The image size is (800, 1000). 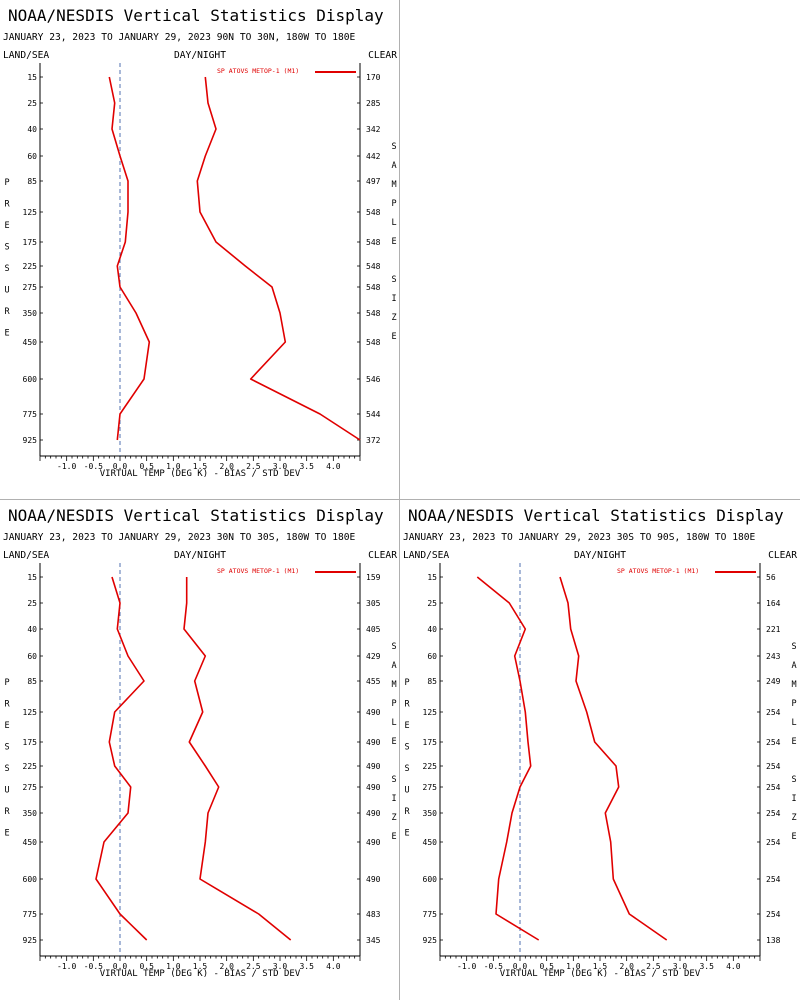 I want to click on sample-size-label: 56, so click(x=771, y=577).